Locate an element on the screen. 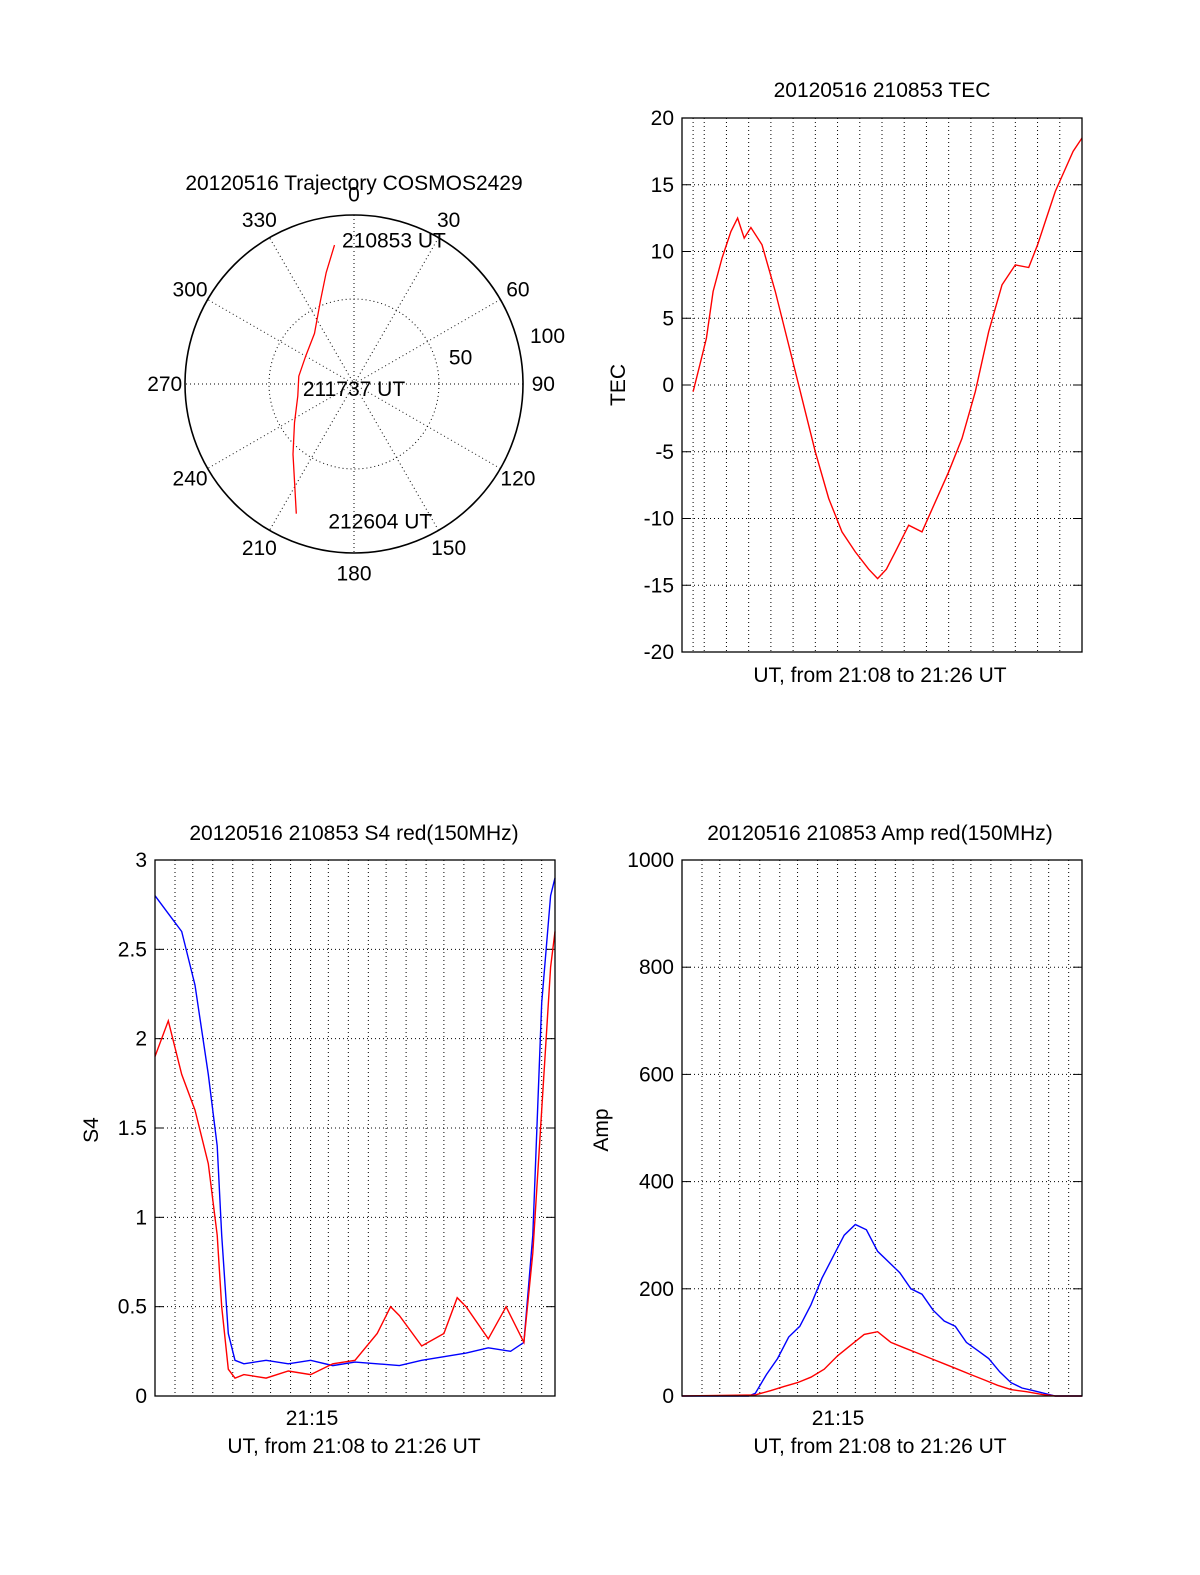 The width and height of the screenshot is (1200, 1575). p4-series-red is located at coordinates (881, 1363).